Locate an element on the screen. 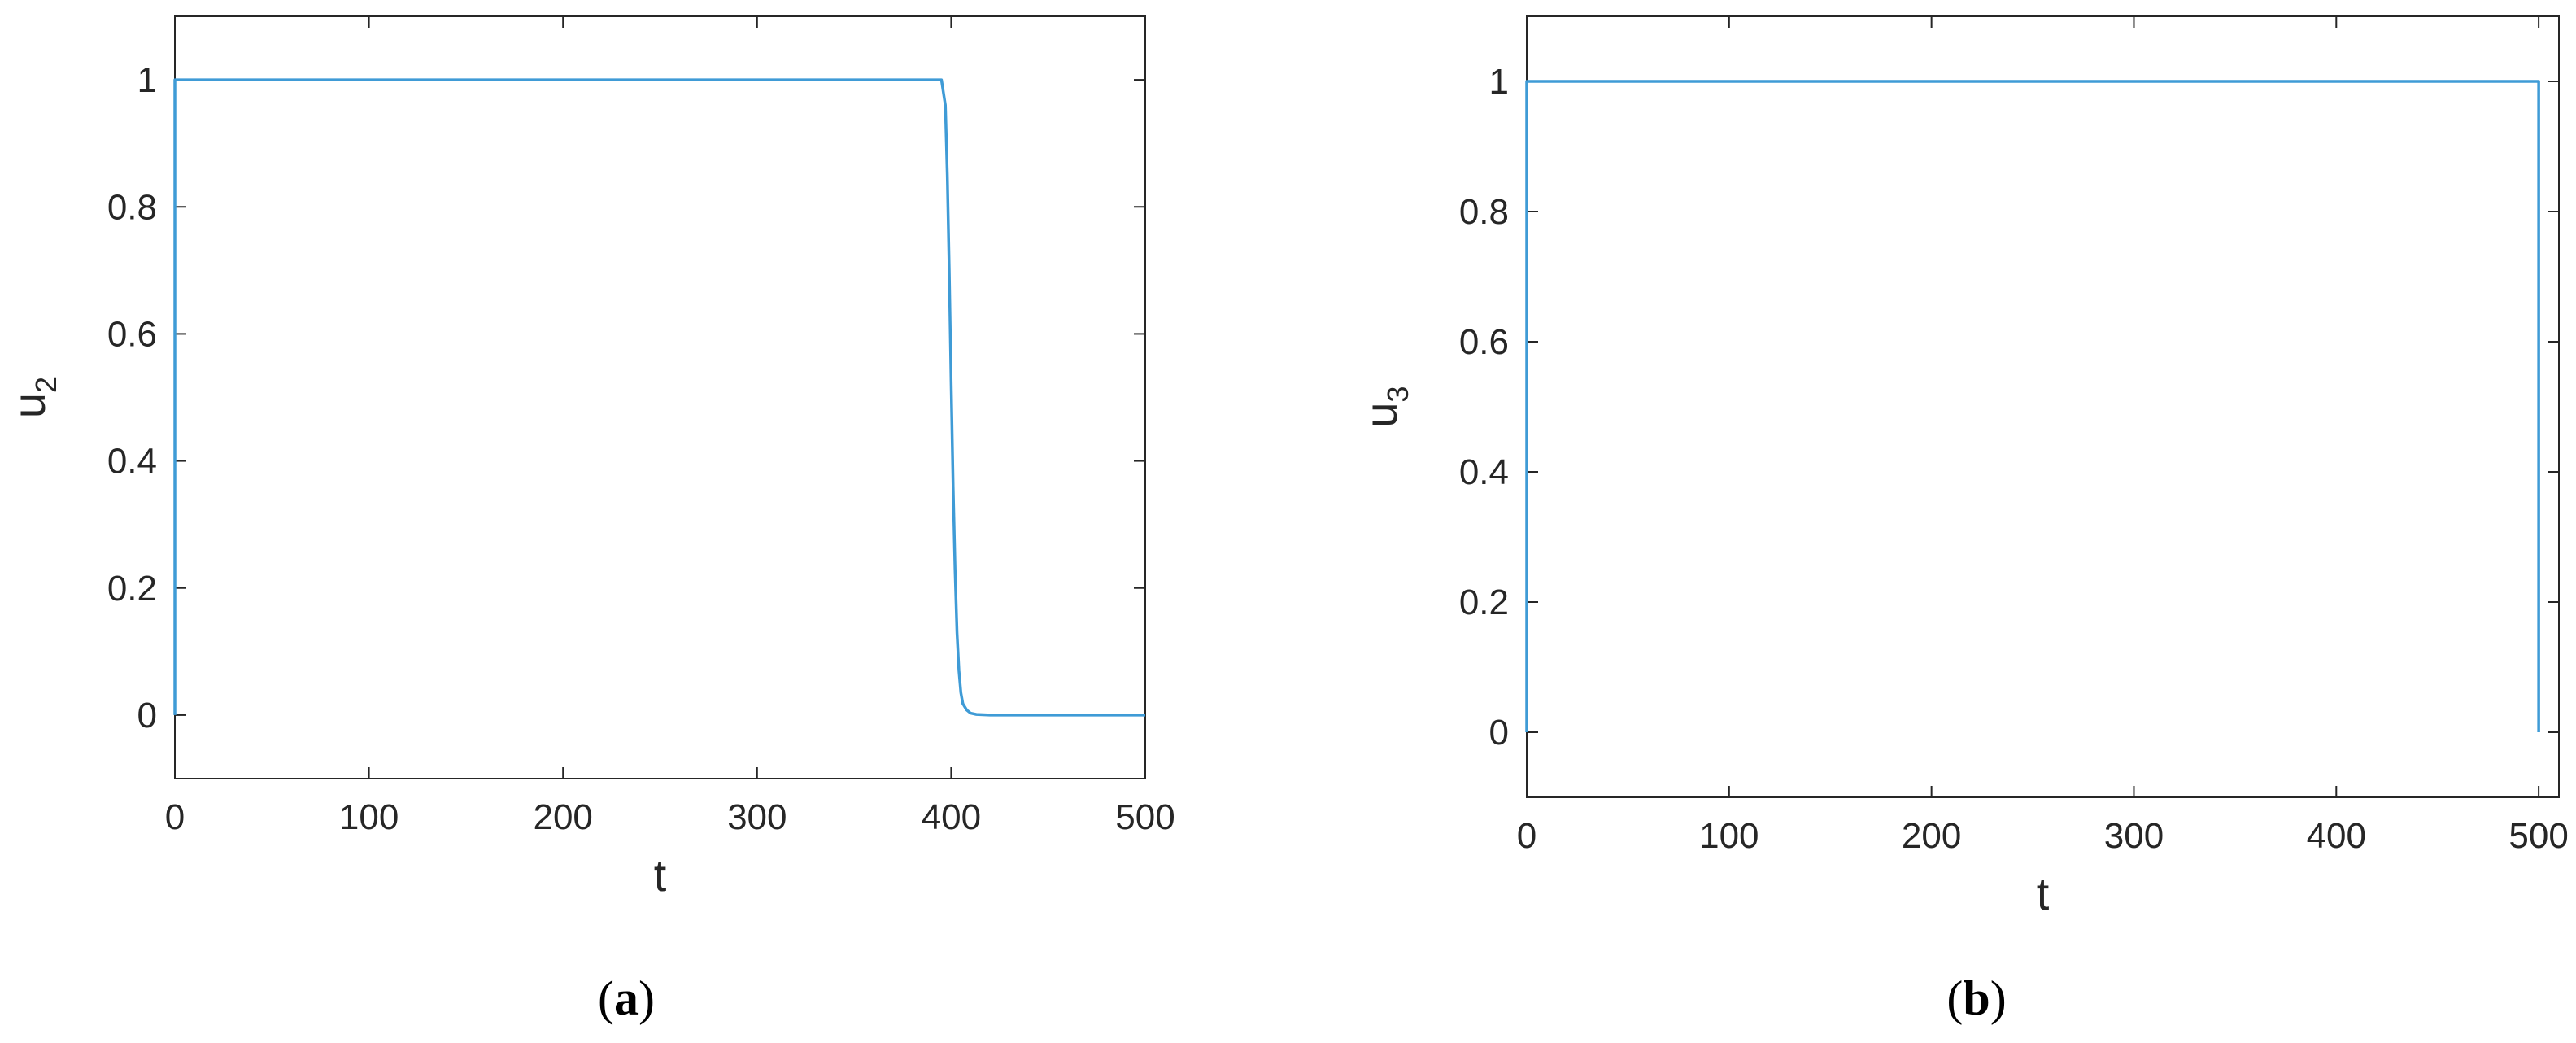  y-axis-label: u3 is located at coordinates (1384, 406).